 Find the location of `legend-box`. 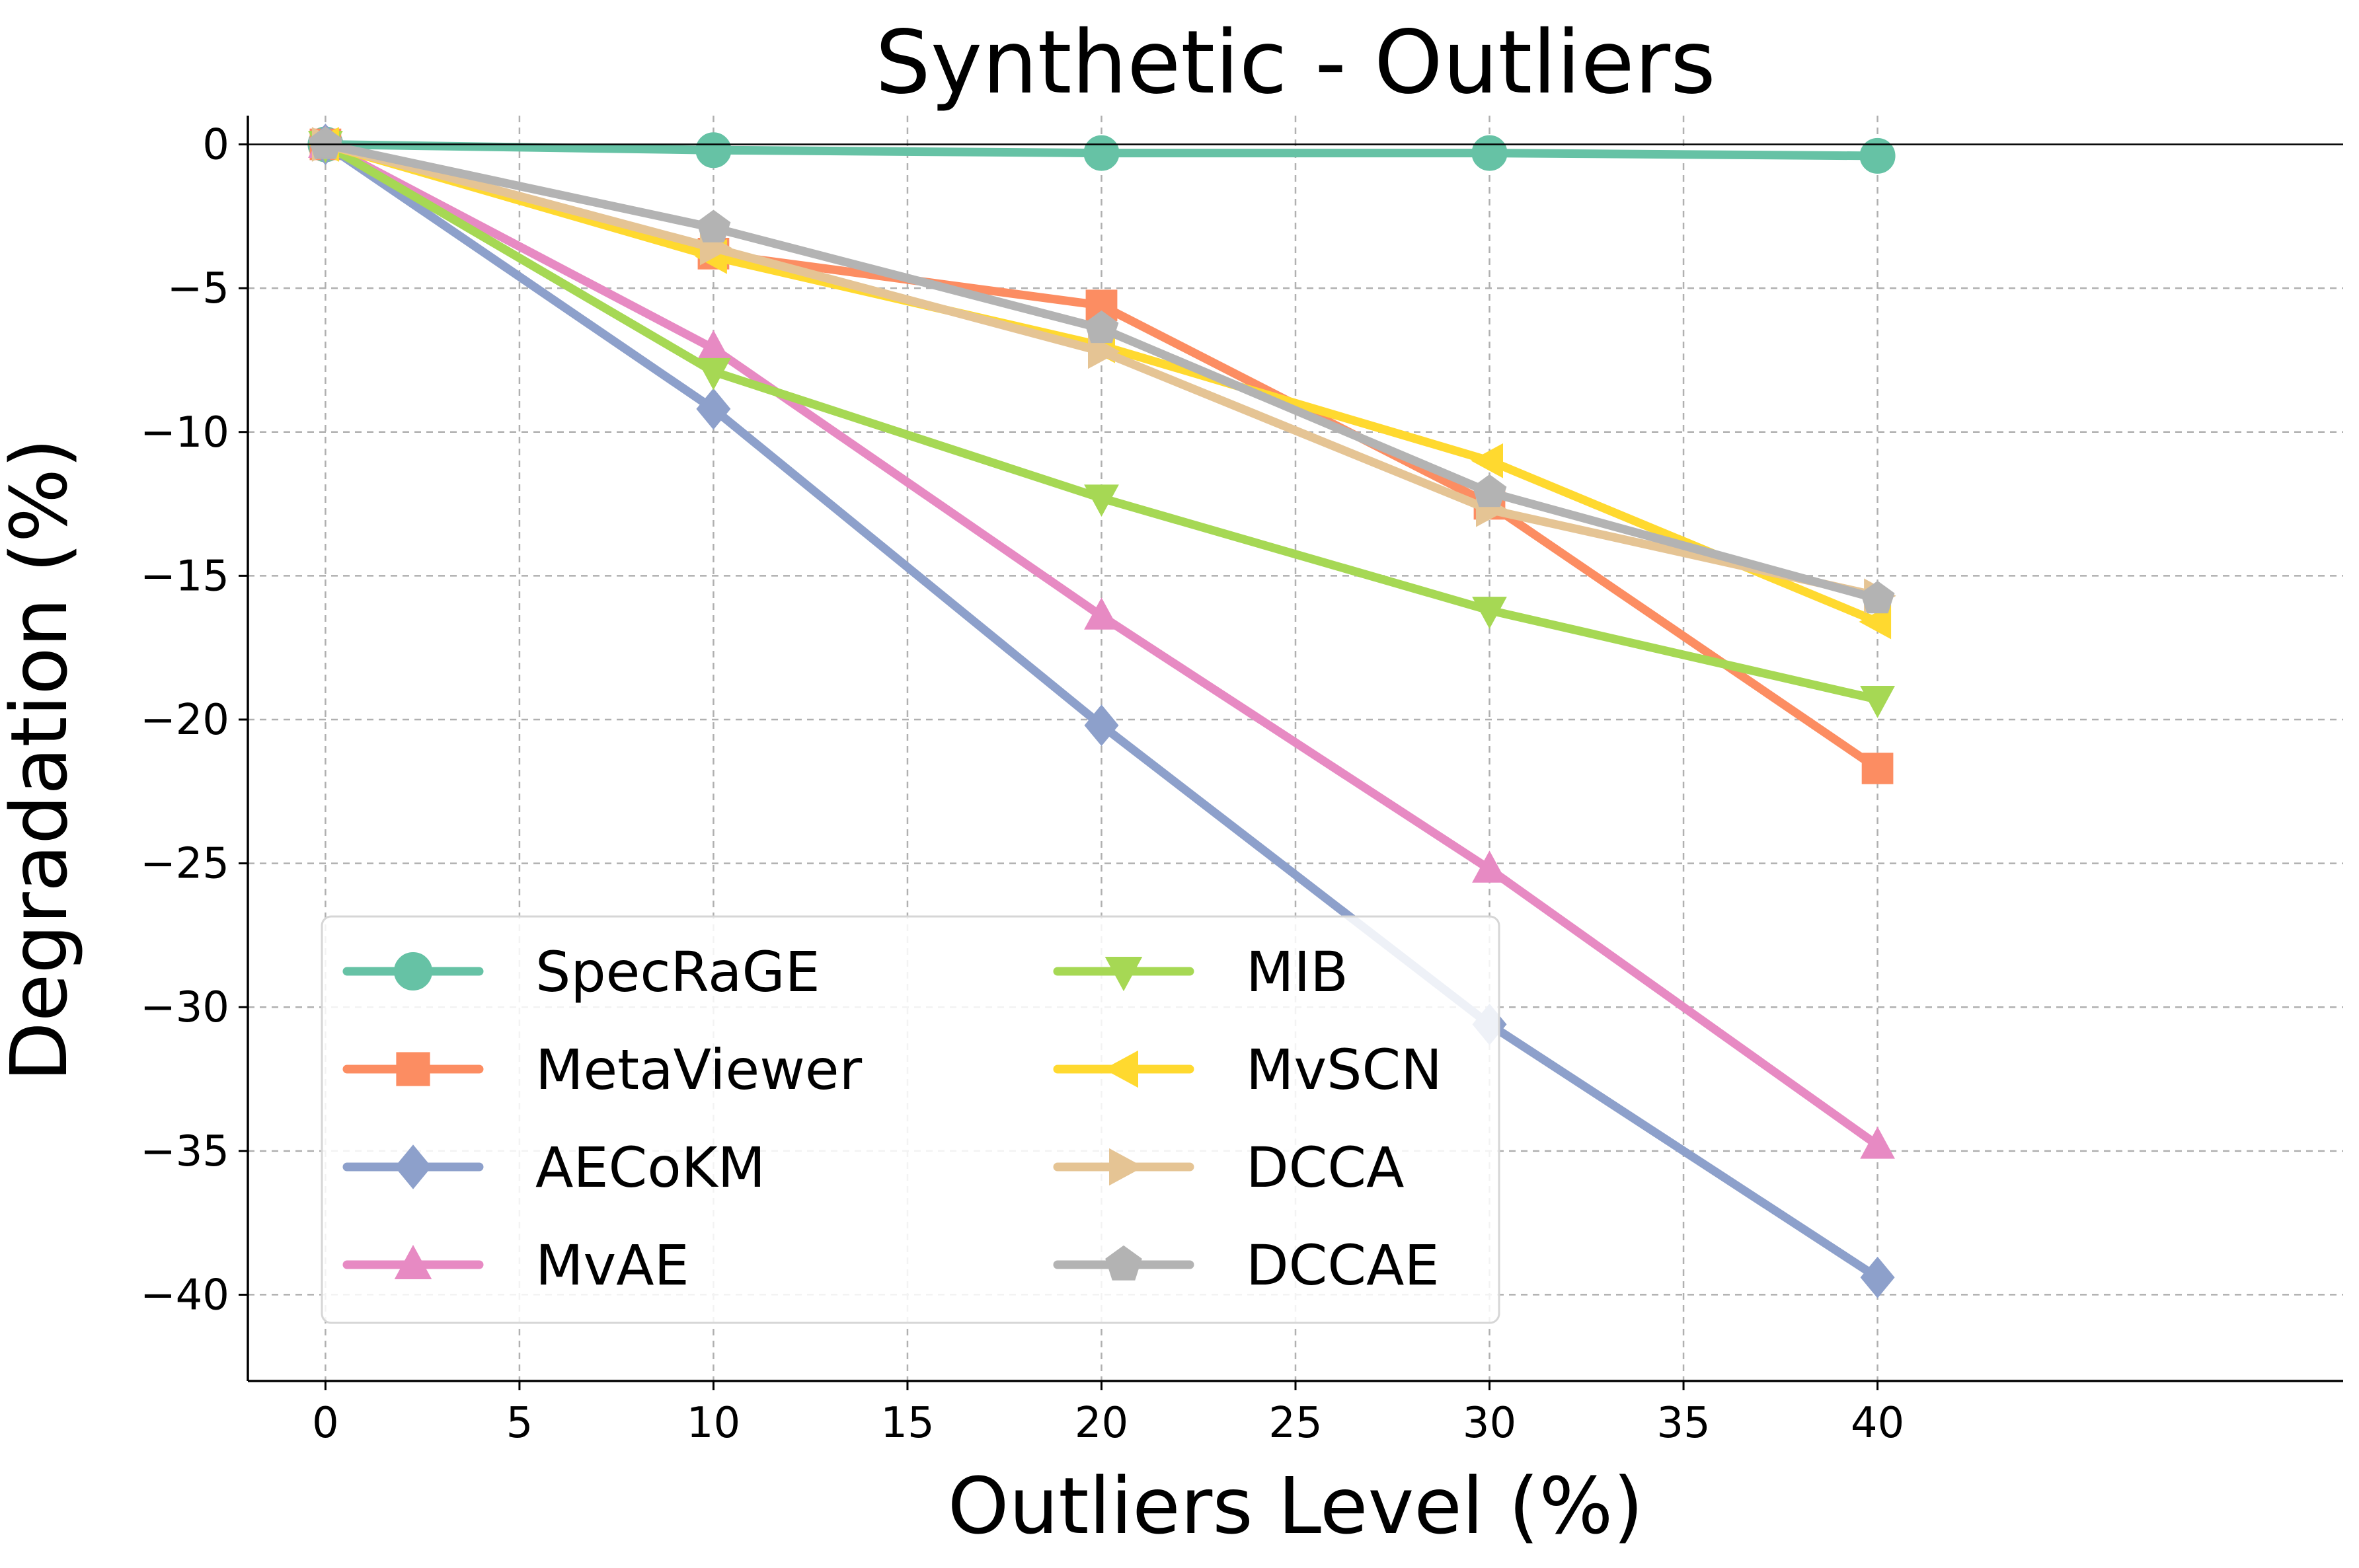

legend-box is located at coordinates (910, 1119).